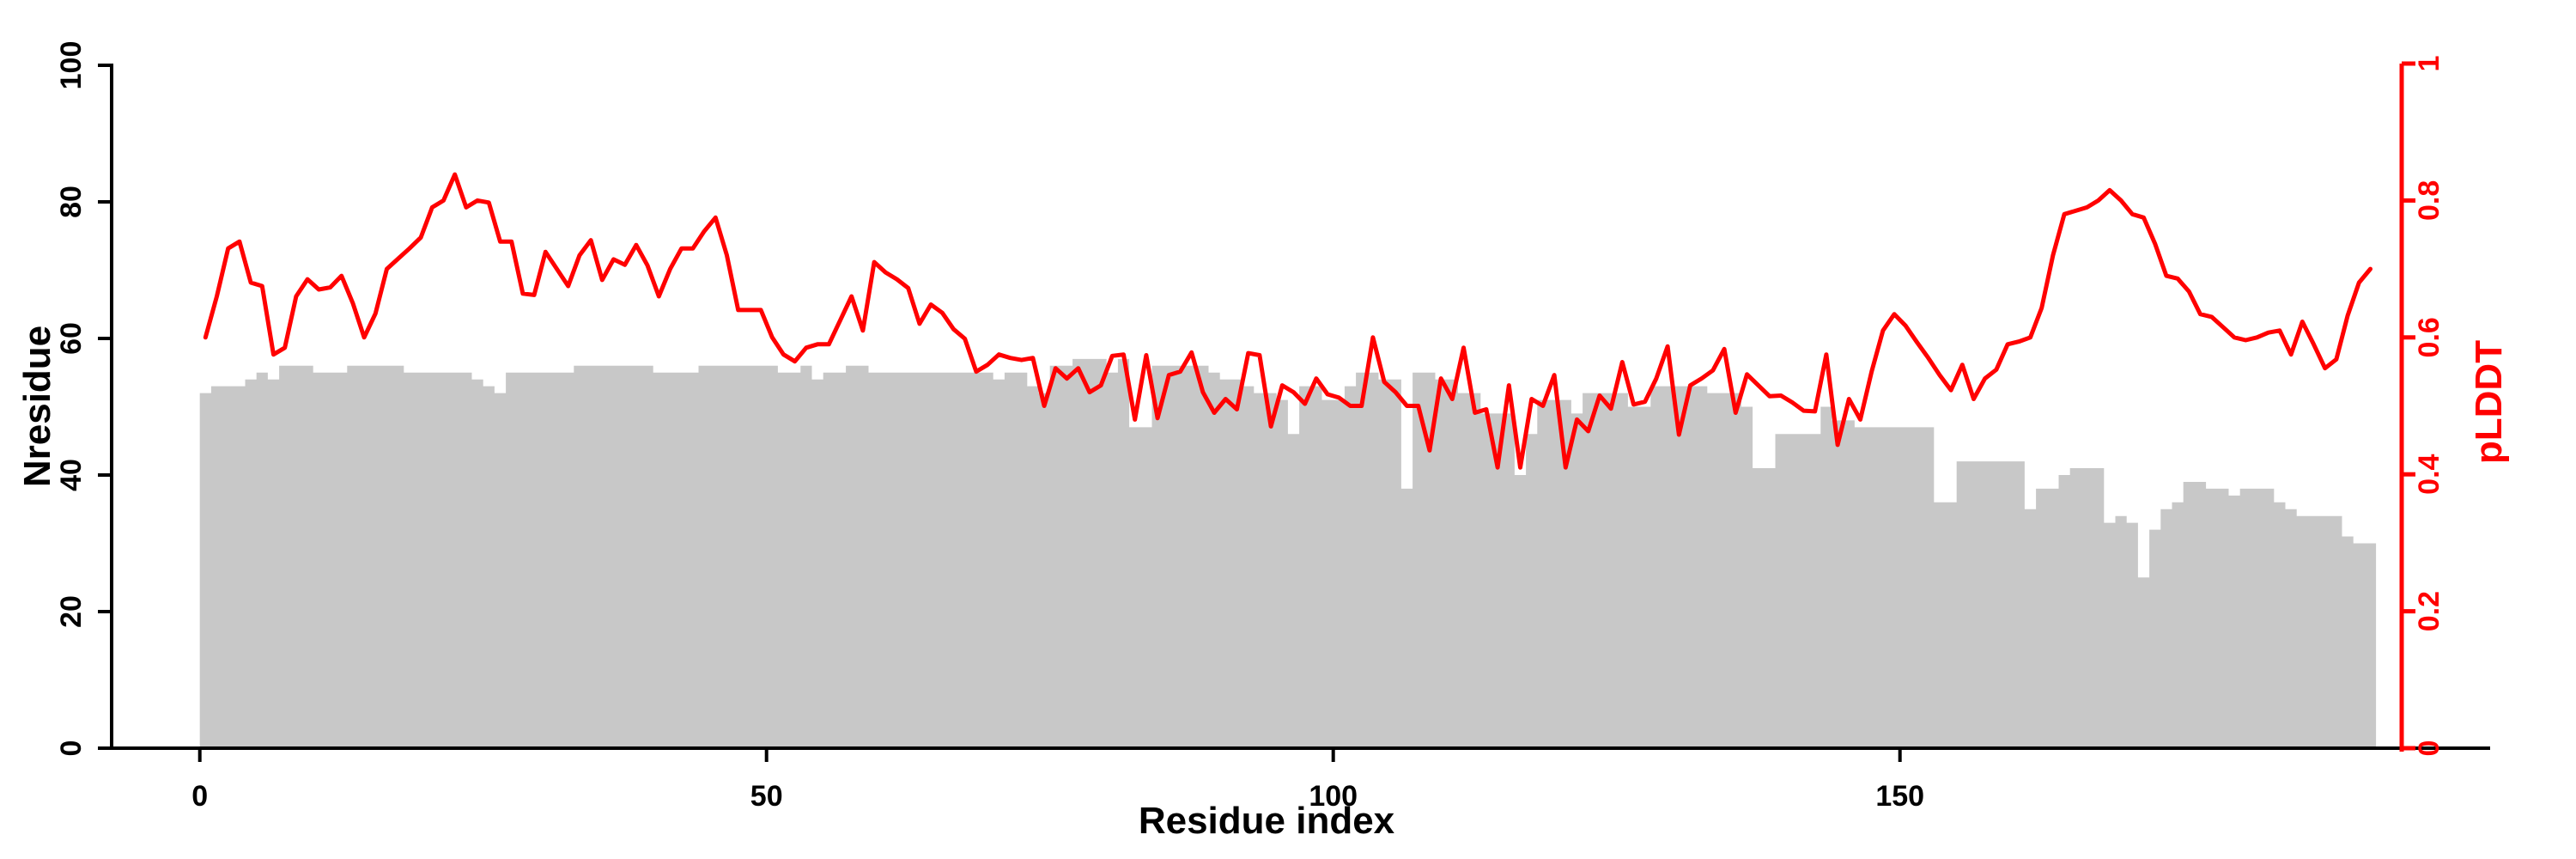 This screenshot has width=2576, height=859. I want to click on y-axis-left-tick-label: 80, so click(71, 202).